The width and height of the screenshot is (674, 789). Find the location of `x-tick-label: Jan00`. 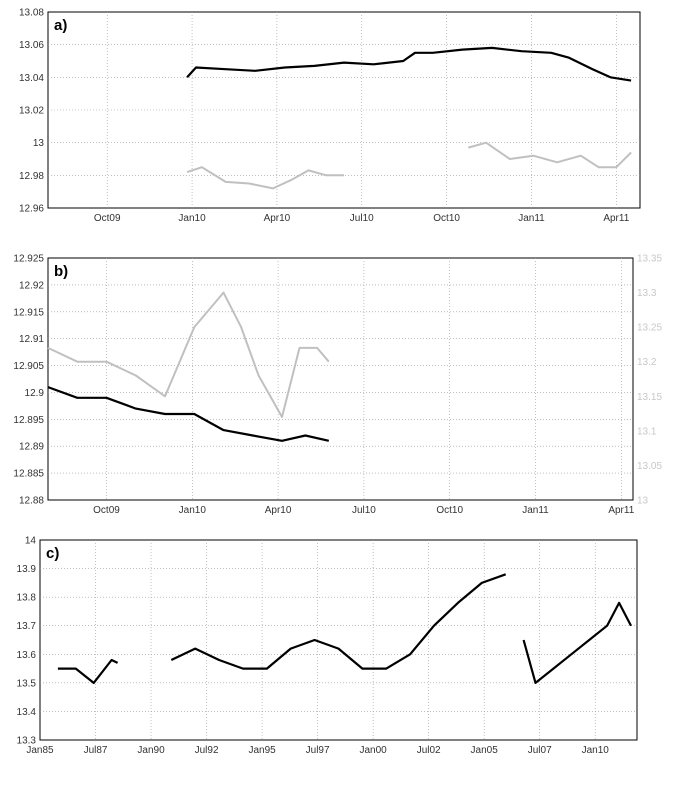

x-tick-label: Jan00 is located at coordinates (374, 750).